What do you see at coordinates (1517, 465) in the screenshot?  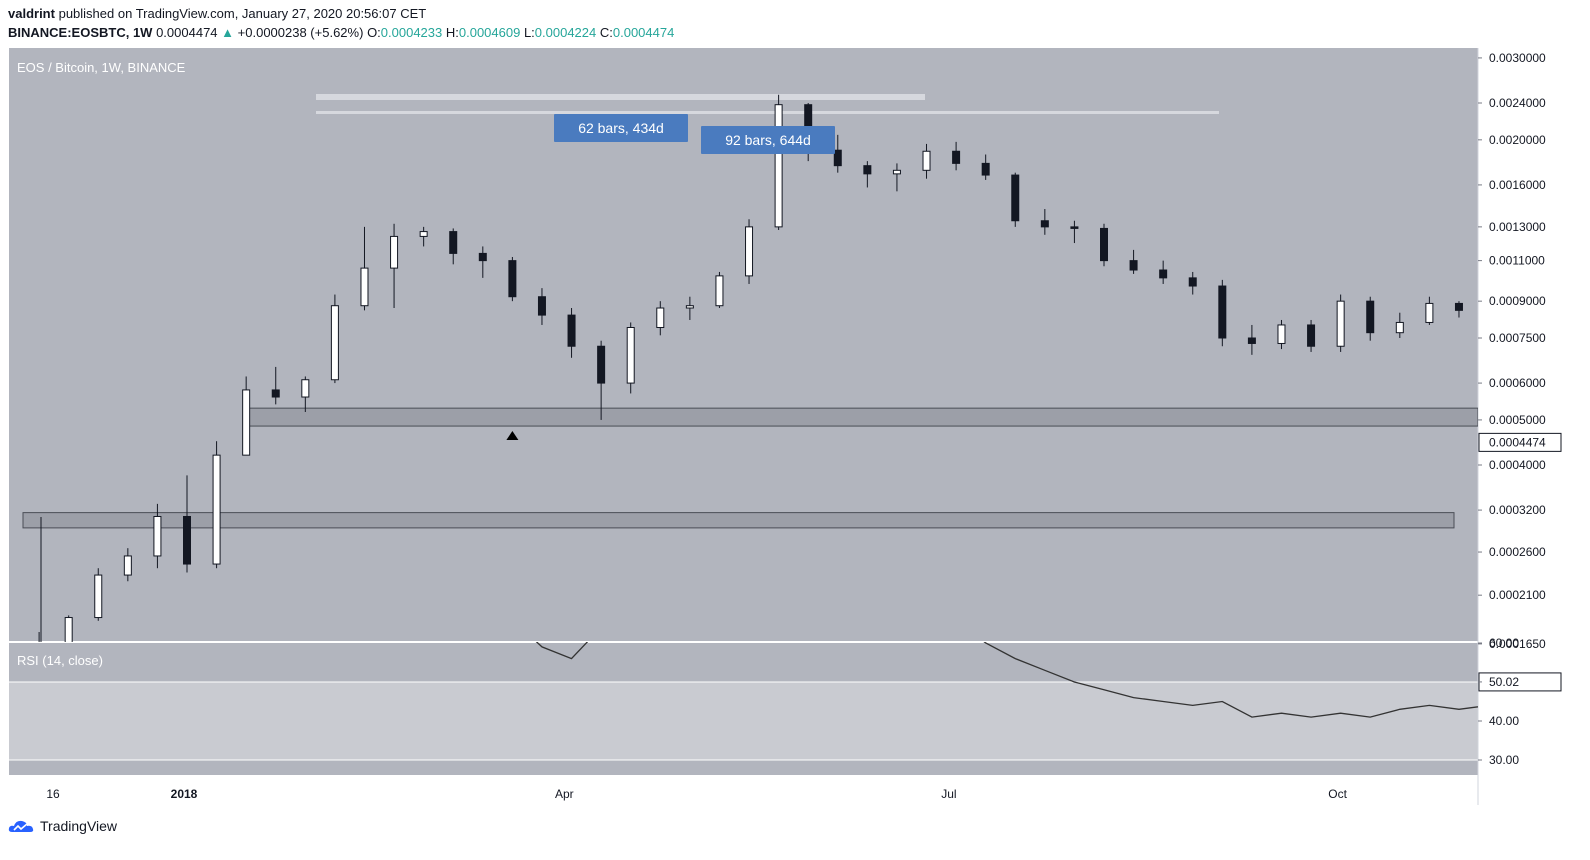 I see `y-tick-label: 0.0004000` at bounding box center [1517, 465].